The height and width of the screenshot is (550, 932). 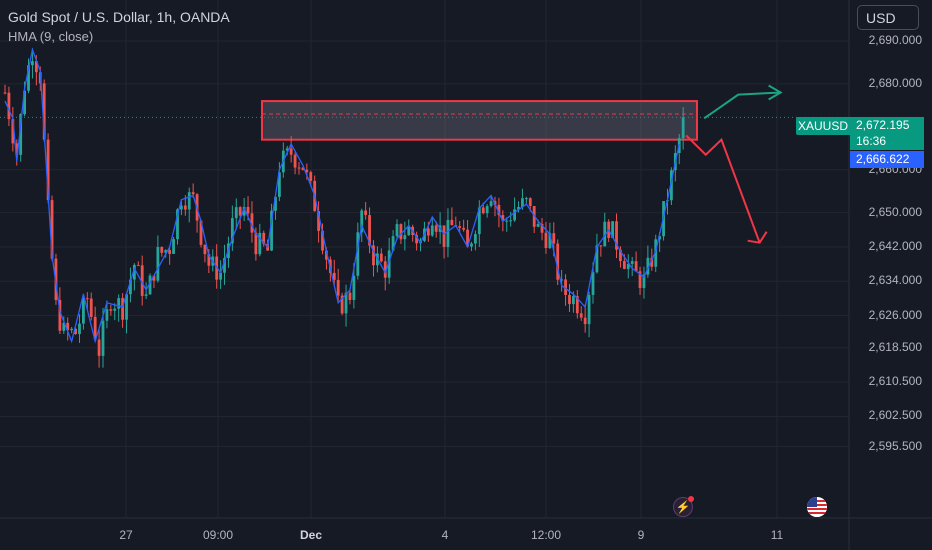 What do you see at coordinates (691, 499) in the screenshot?
I see `notification-dot` at bounding box center [691, 499].